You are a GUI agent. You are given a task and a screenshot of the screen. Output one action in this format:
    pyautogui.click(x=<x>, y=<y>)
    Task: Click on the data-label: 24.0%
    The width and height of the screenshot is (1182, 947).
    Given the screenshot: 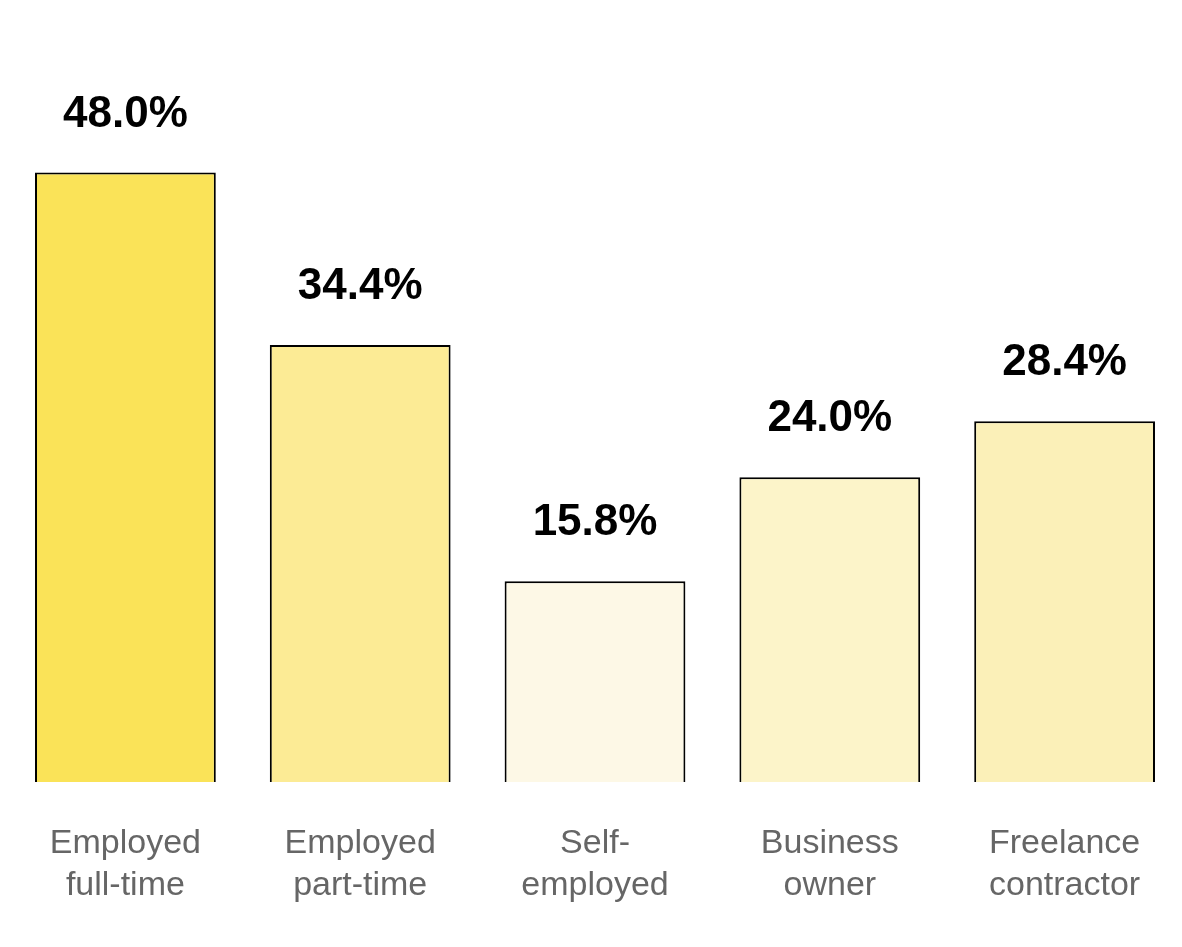 What is the action you would take?
    pyautogui.click(x=830, y=416)
    